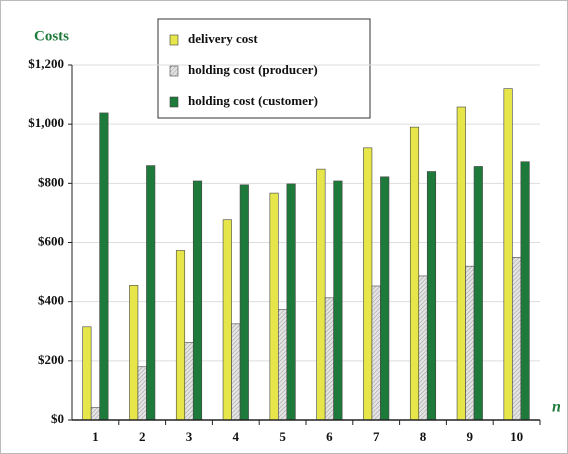  Describe the element at coordinates (46, 63) in the screenshot. I see `y-tick-label: $1,200` at that location.